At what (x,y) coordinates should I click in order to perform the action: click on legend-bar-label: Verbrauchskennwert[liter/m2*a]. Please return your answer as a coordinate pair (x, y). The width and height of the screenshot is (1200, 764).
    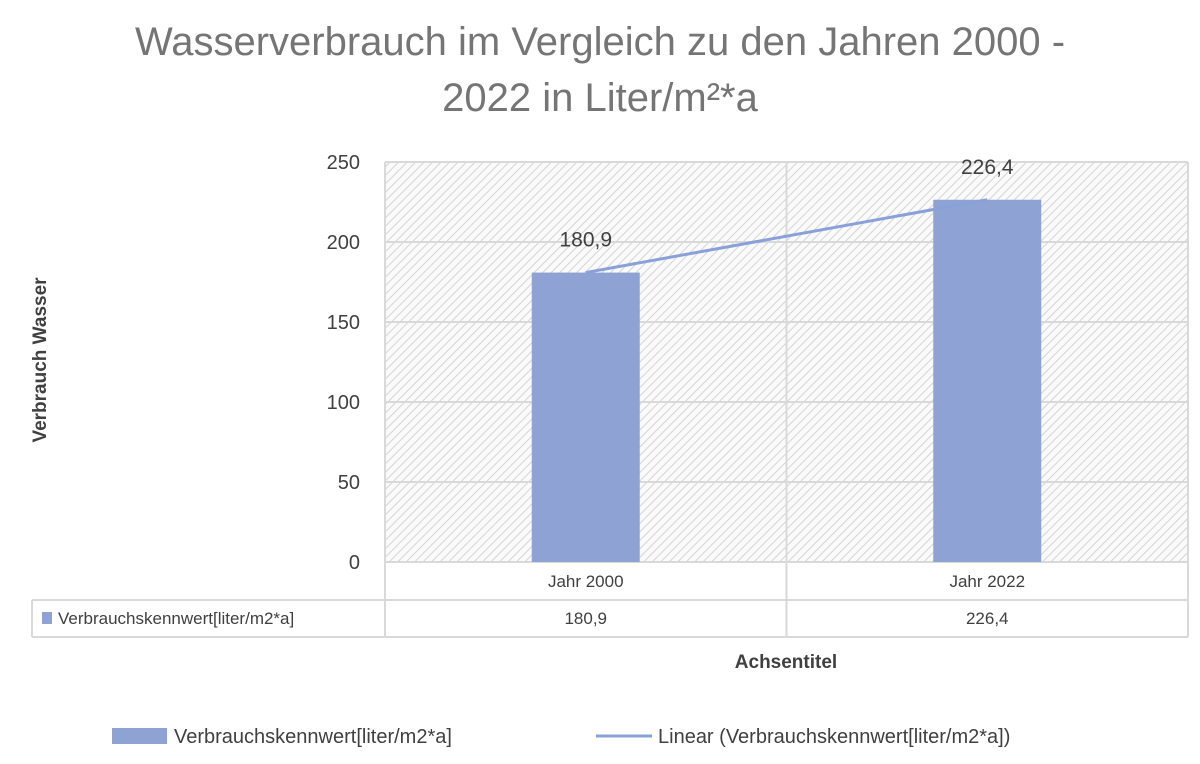
    Looking at the image, I should click on (313, 737).